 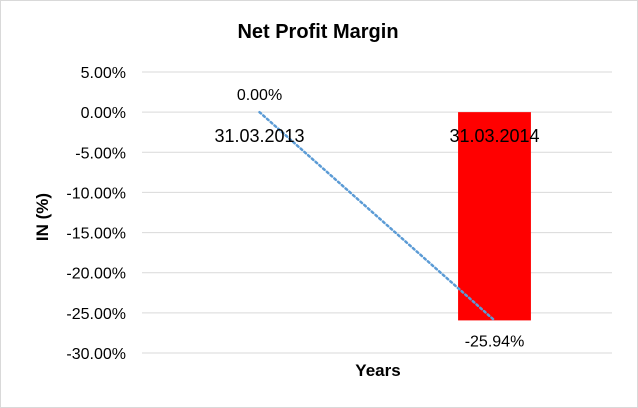 I want to click on y-tick-label: -15.00%, so click(x=96, y=234).